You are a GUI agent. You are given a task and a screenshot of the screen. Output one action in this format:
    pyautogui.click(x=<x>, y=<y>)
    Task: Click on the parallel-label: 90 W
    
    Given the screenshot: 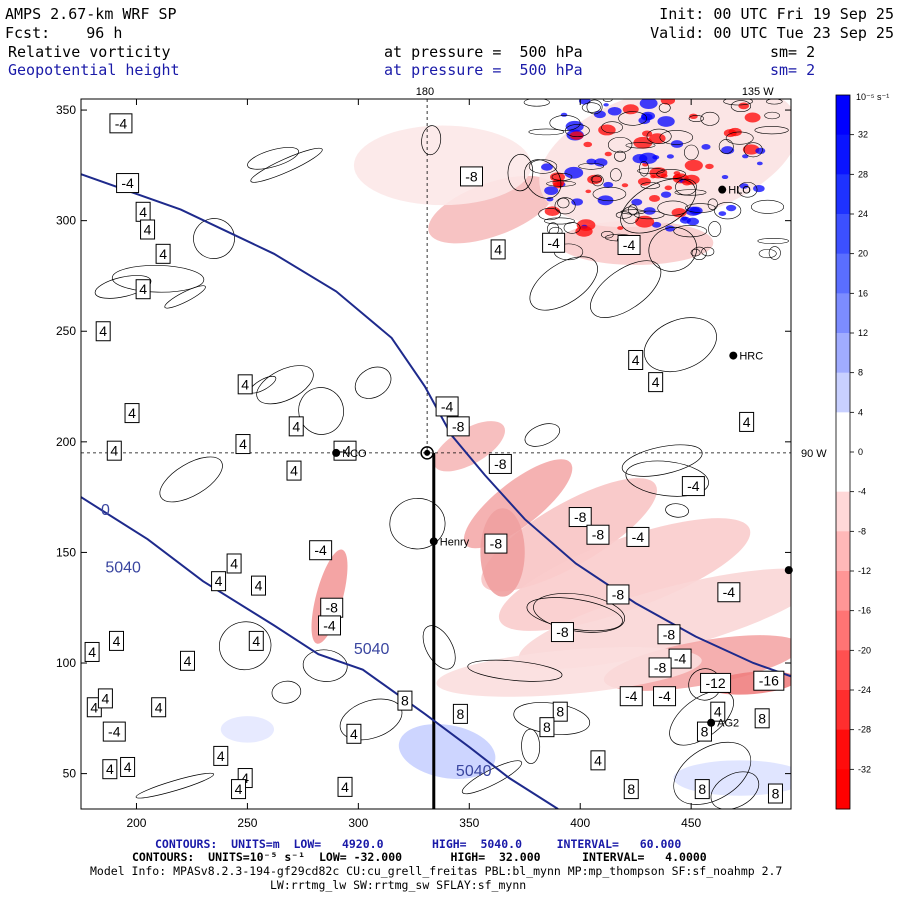 What is the action you would take?
    pyautogui.click(x=814, y=454)
    